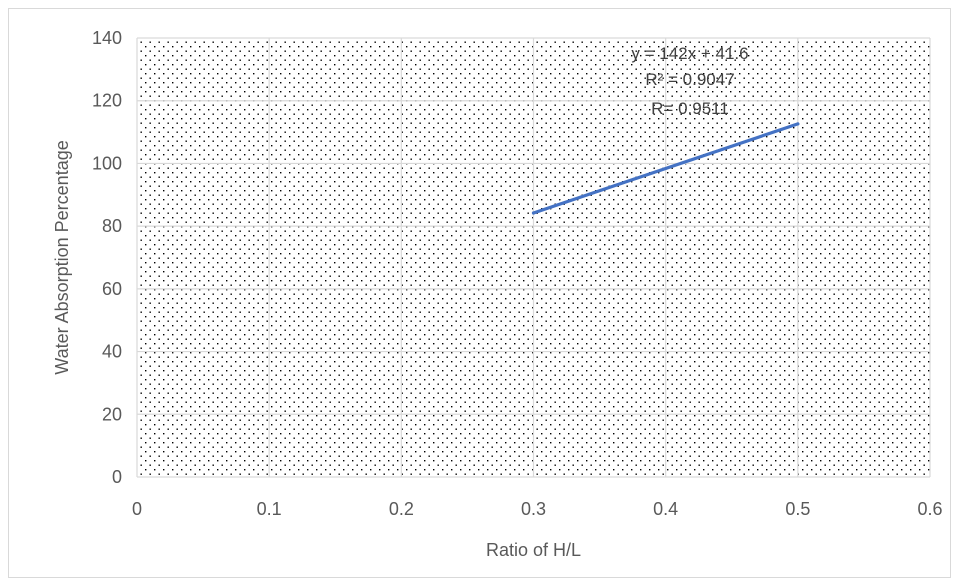  Describe the element at coordinates (690, 108) in the screenshot. I see `trendline-annotation: R= 0.9511` at that location.